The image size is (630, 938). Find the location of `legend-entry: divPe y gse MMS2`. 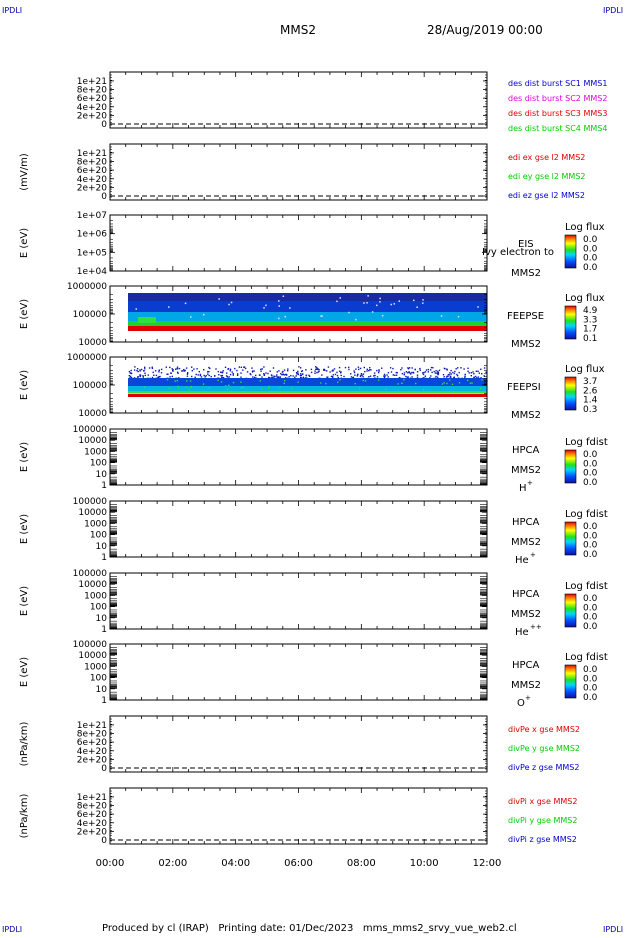

legend-entry: divPe y gse MMS2 is located at coordinates (544, 748).